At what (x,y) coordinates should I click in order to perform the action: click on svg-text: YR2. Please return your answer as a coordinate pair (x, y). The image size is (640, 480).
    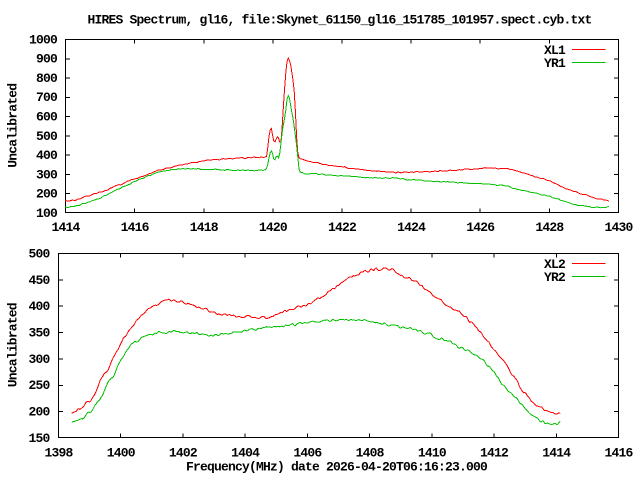
    Looking at the image, I should click on (555, 277).